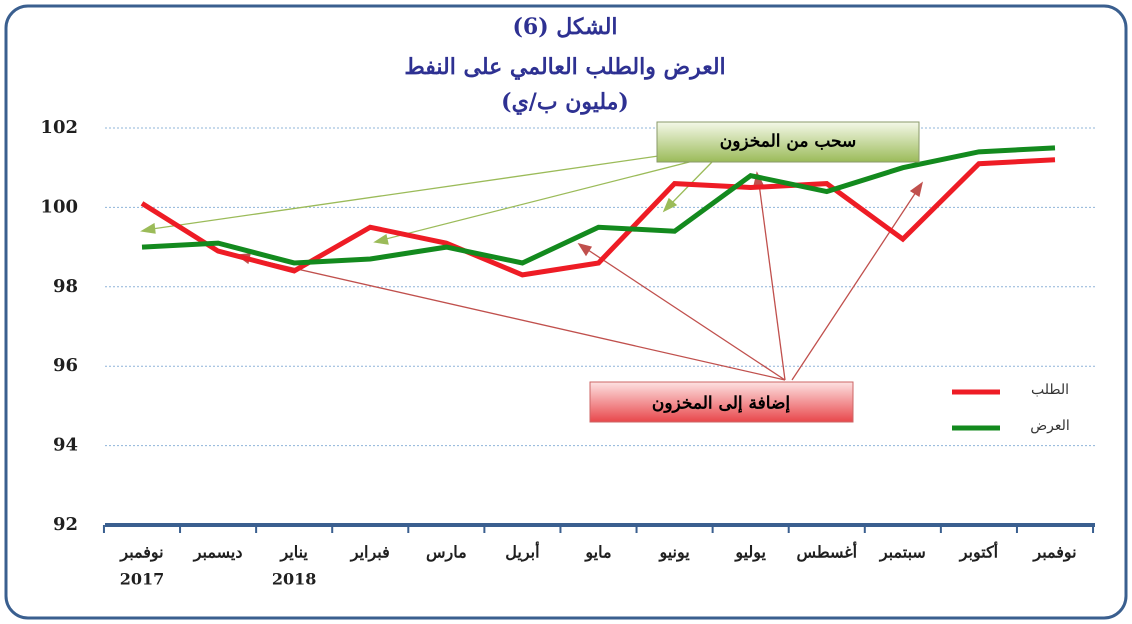  What do you see at coordinates (293, 553) in the screenshot?
I see `x-tick-label: يناير` at bounding box center [293, 553].